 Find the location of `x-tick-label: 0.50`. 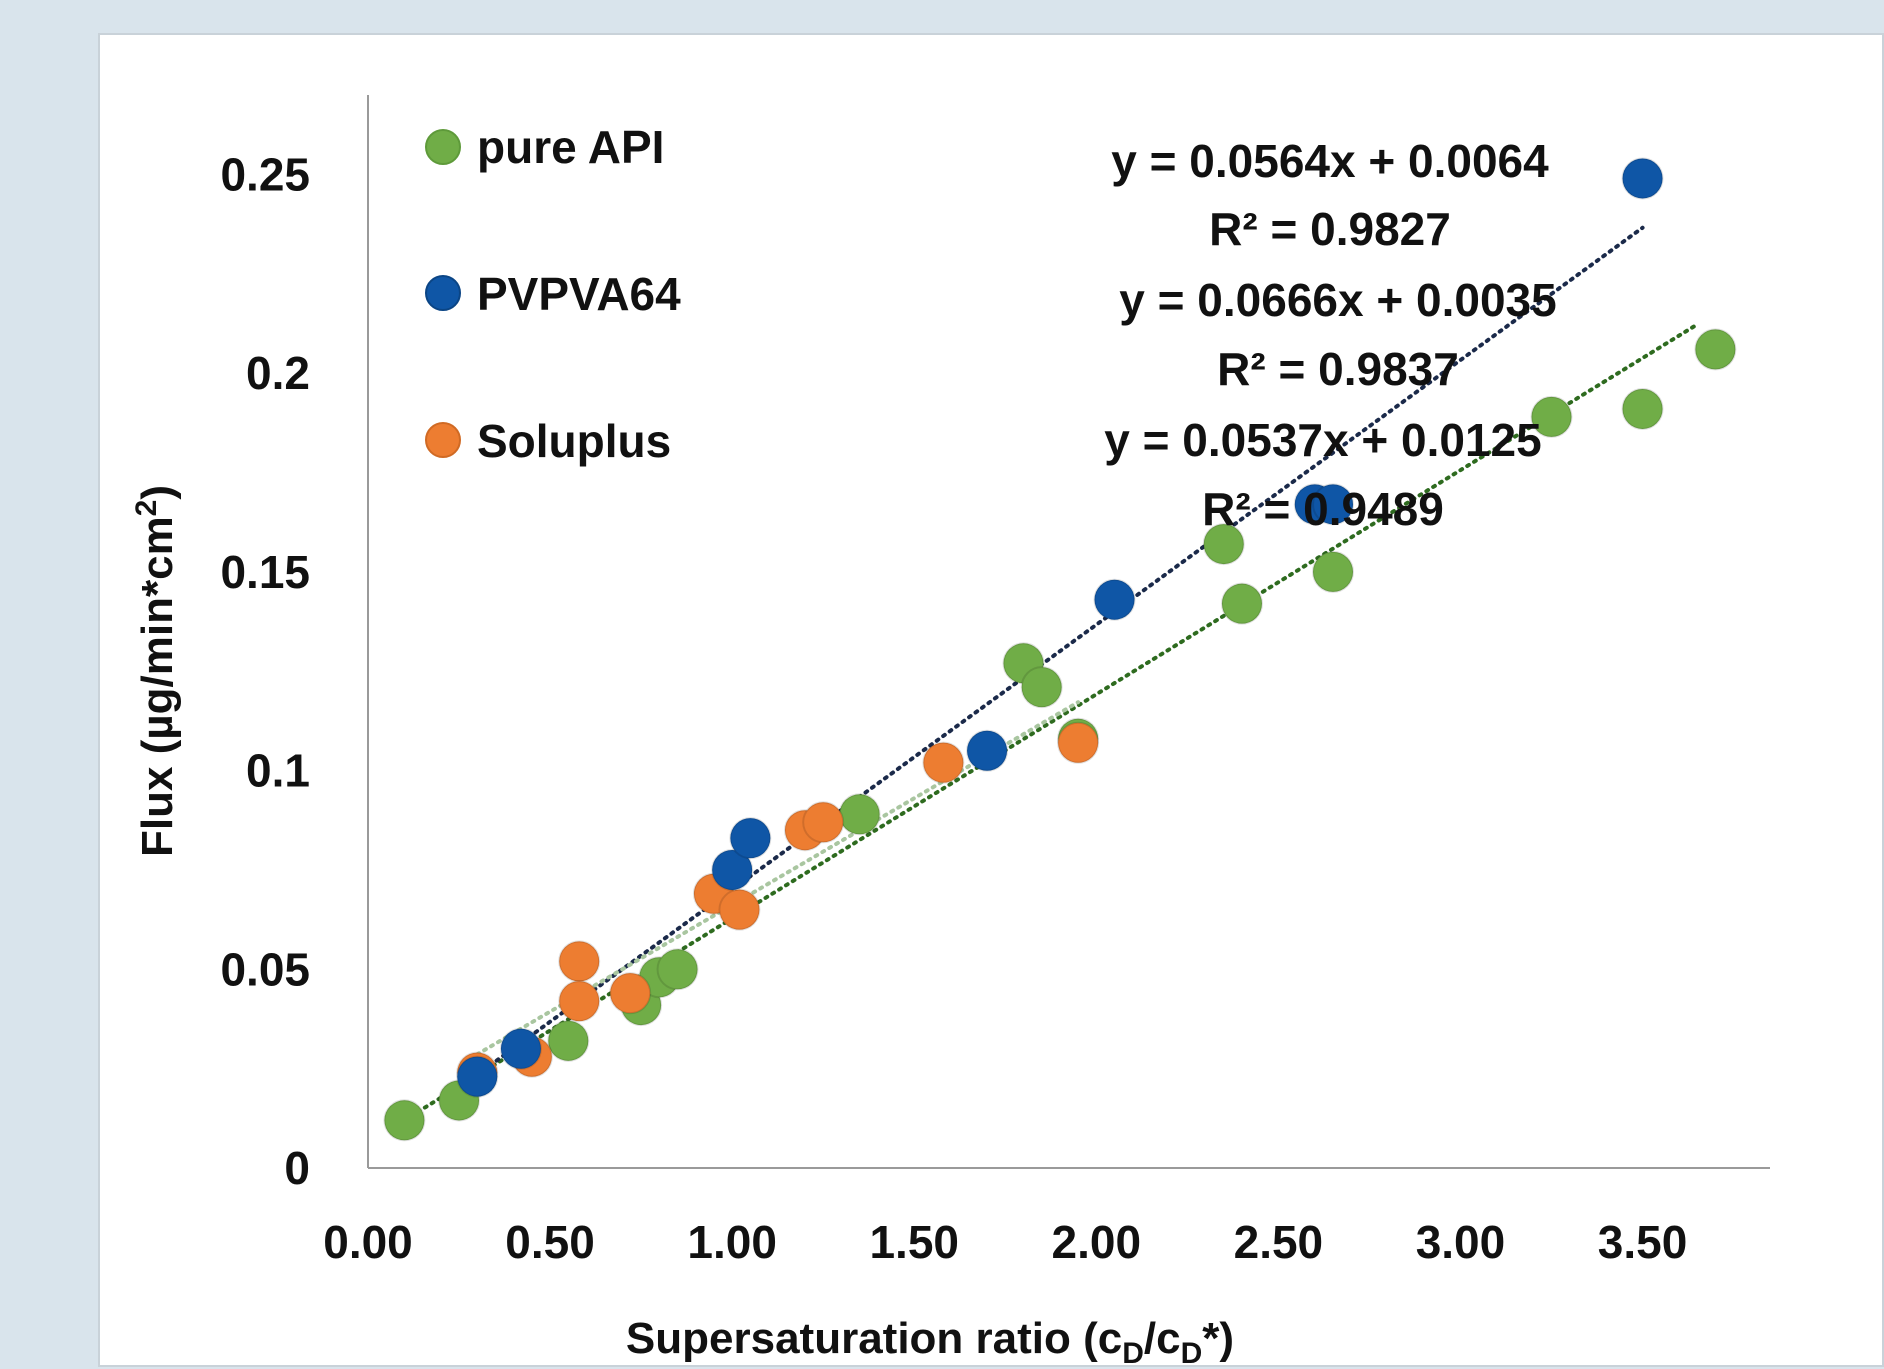

x-tick-label: 0.50 is located at coordinates (550, 1242).